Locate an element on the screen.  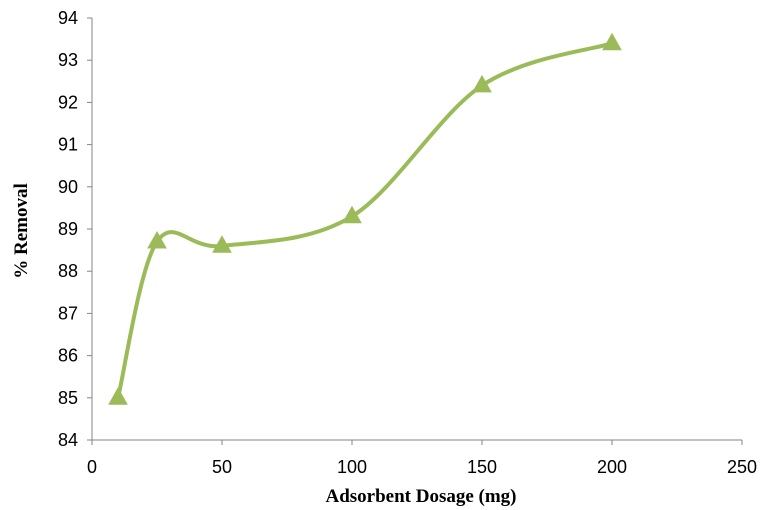
x-tick-label: 150 is located at coordinates (482, 467).